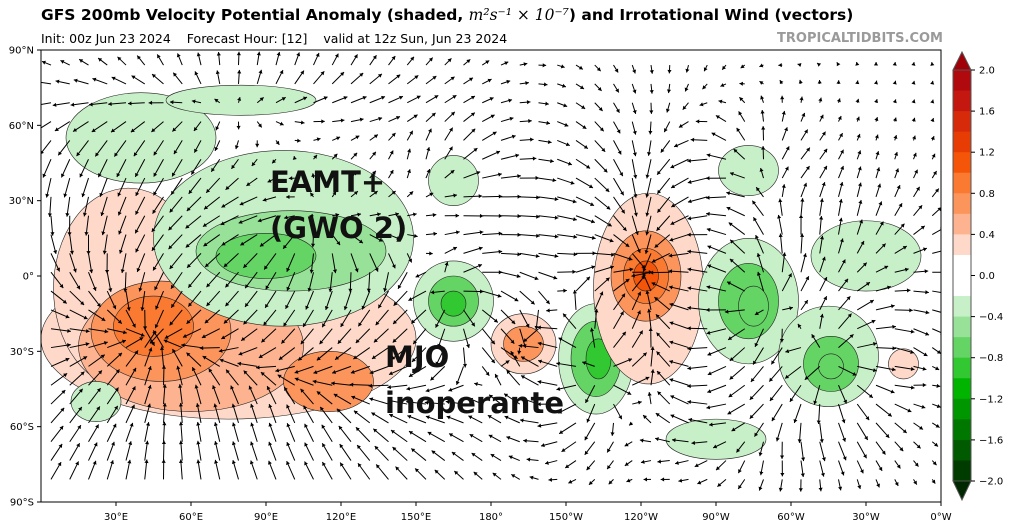 This screenshot has width=1024, height=527. I want to click on colorbar-tick-label: 1.6, so click(987, 112).